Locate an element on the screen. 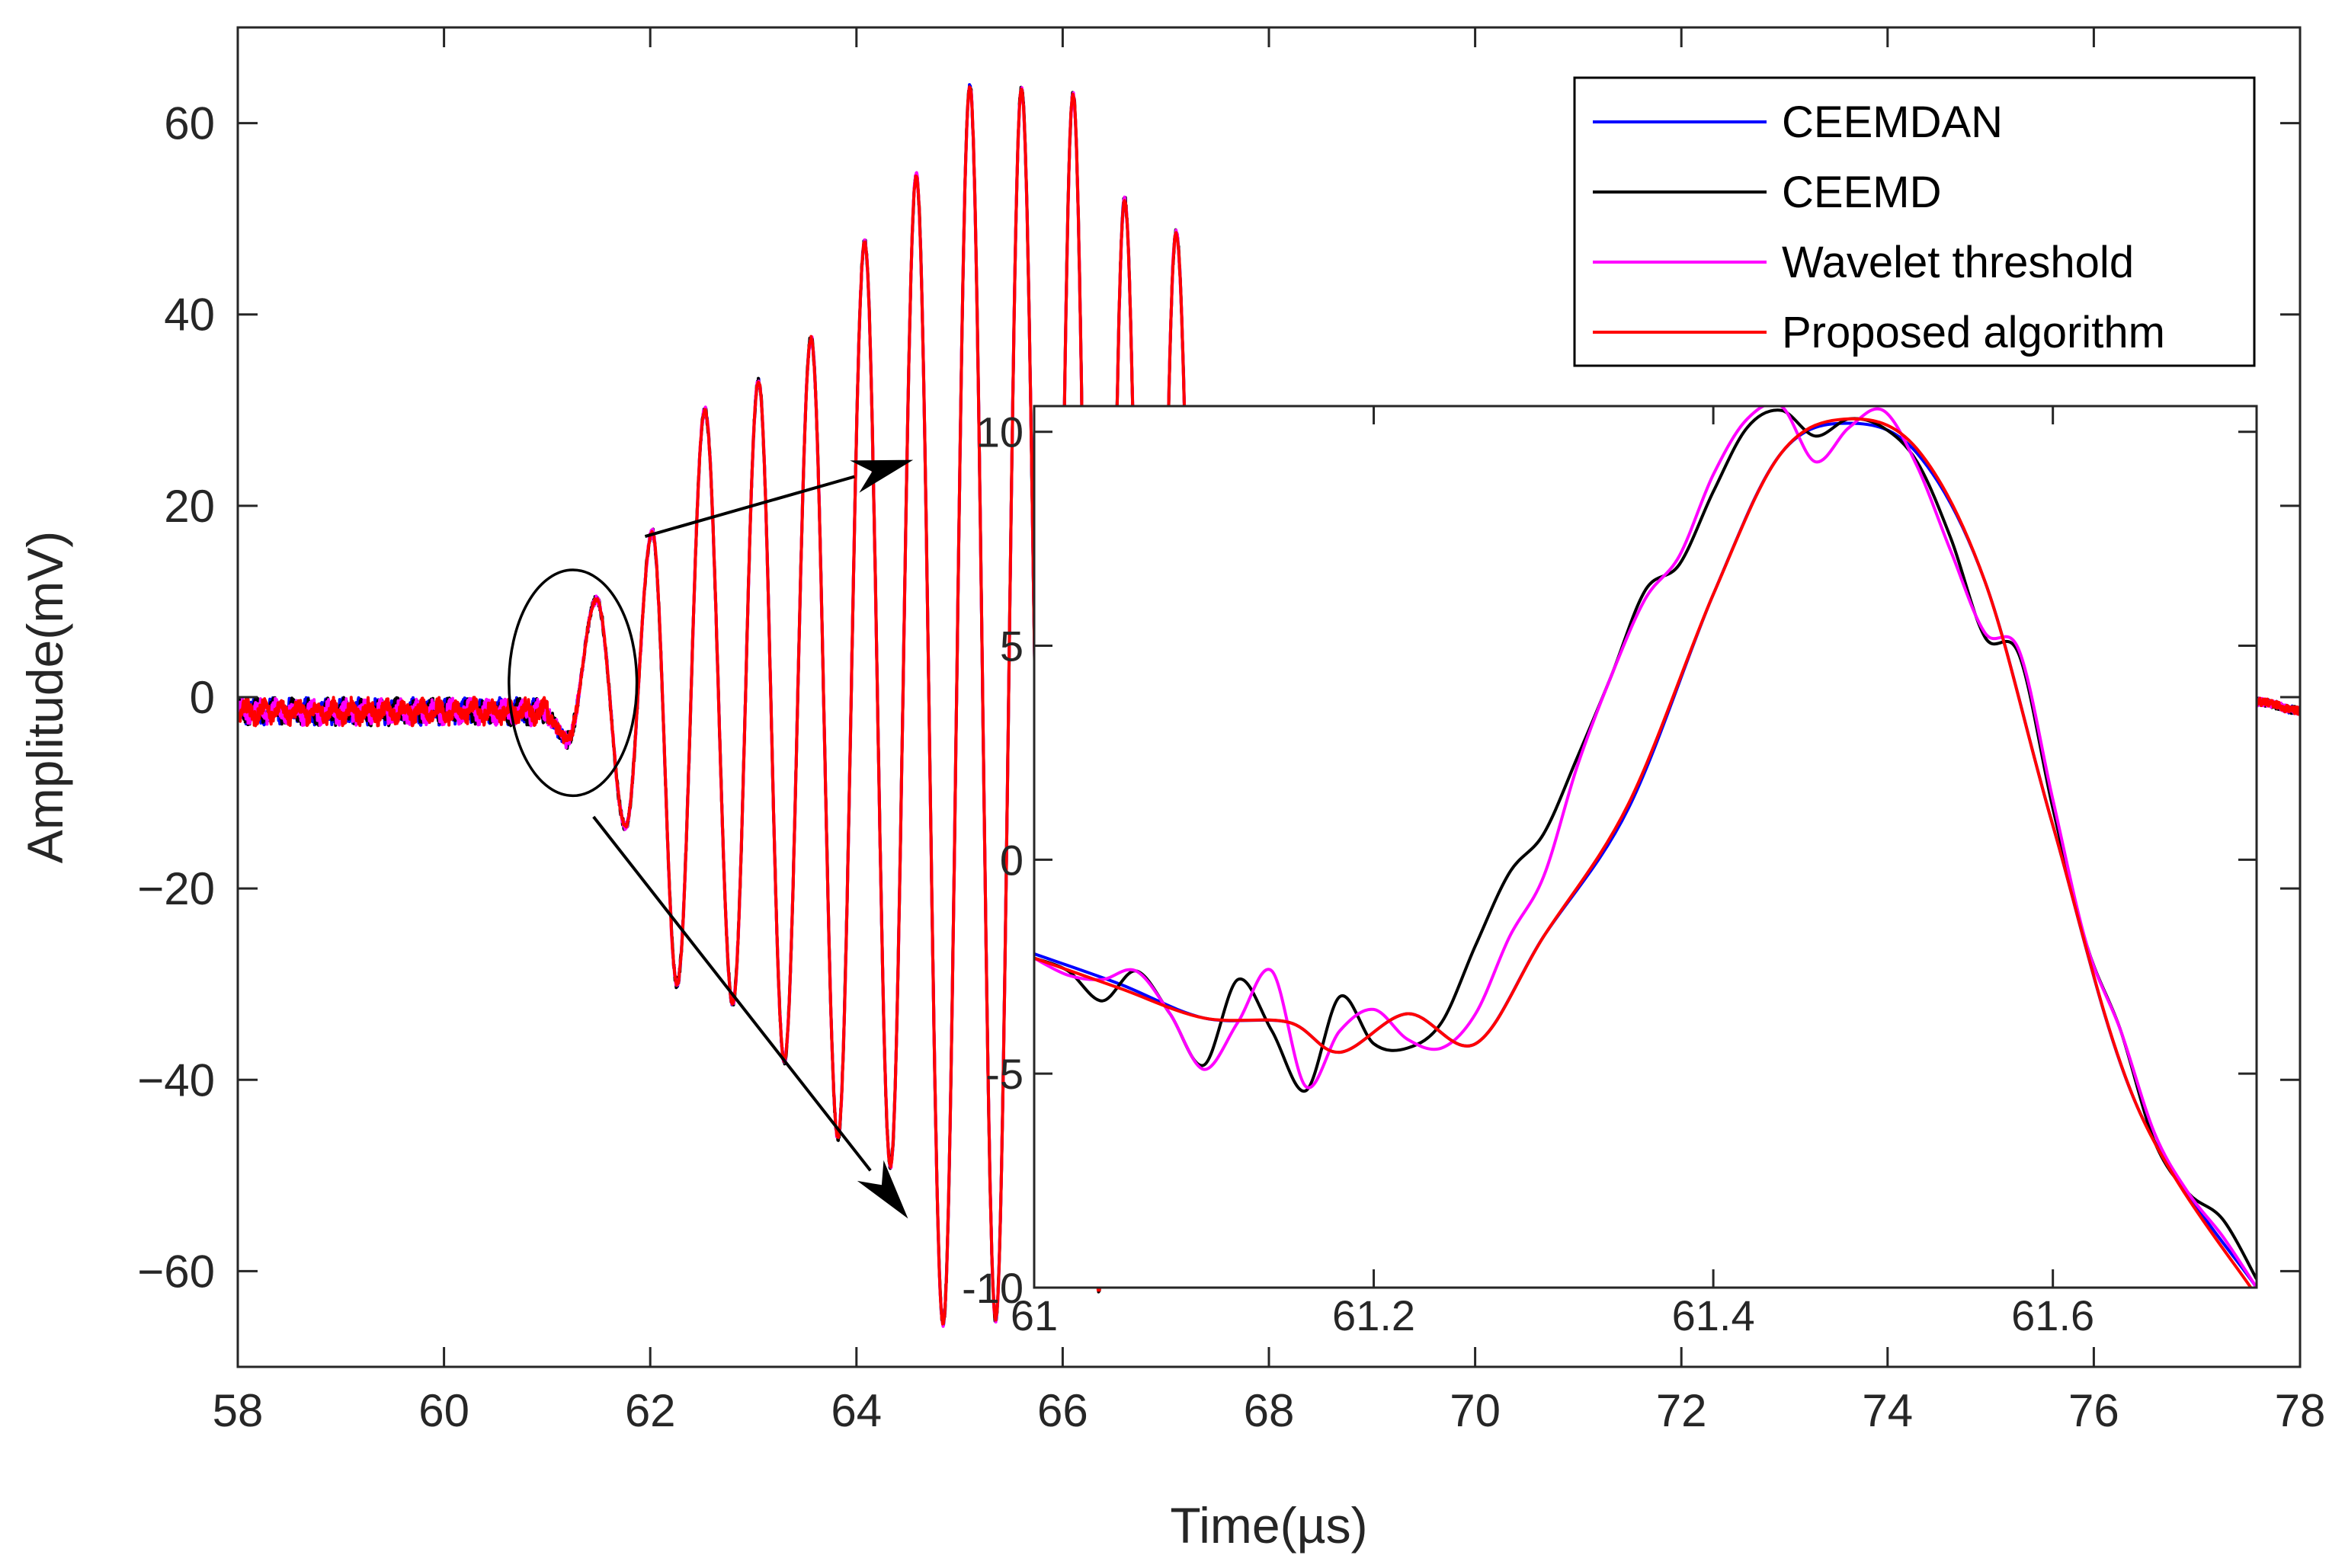 This screenshot has height=1568, width=2345. inset-x-tick-label: 61.4 is located at coordinates (1713, 1315).